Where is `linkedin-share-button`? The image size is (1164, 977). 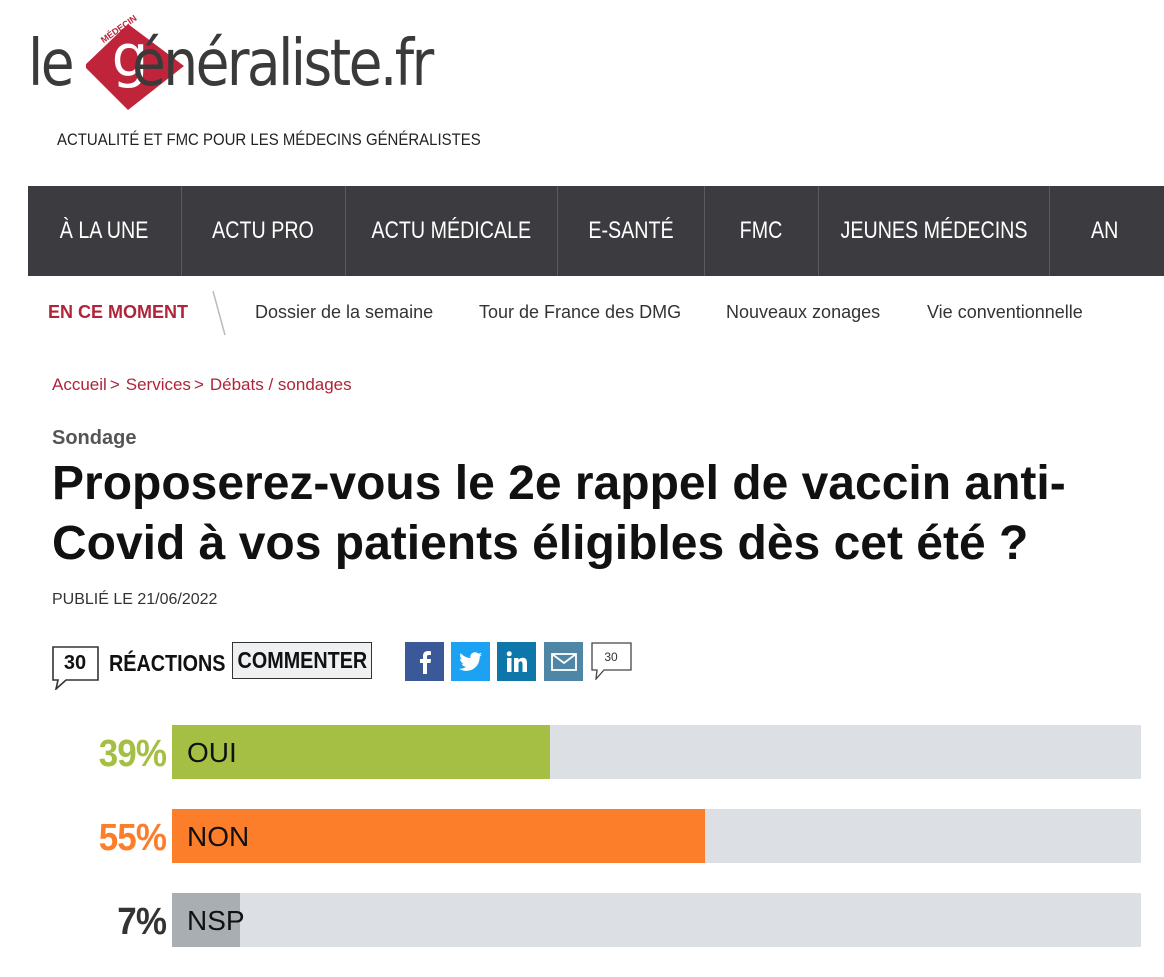 linkedin-share-button is located at coordinates (516, 661).